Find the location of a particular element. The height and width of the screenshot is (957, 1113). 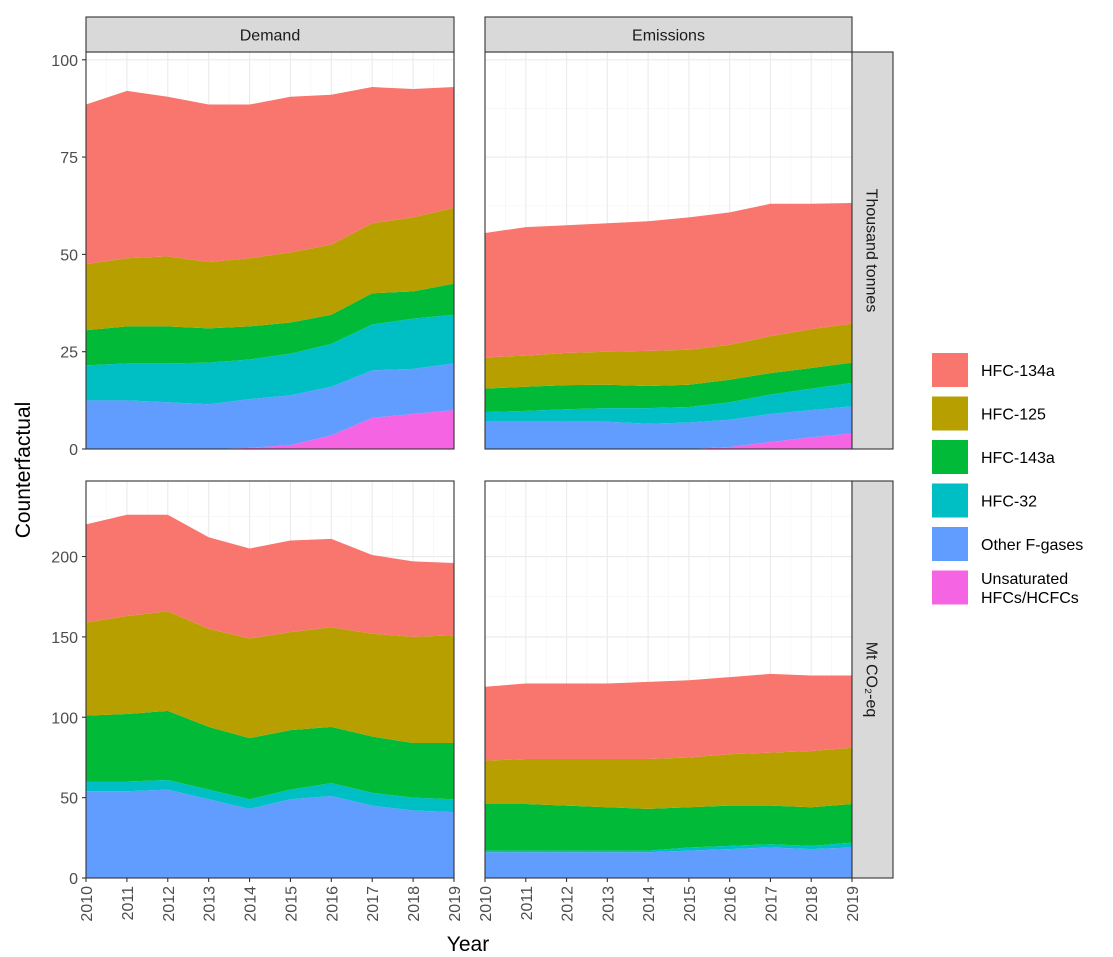

legend-label: HFCs/HCFCs is located at coordinates (1030, 598).